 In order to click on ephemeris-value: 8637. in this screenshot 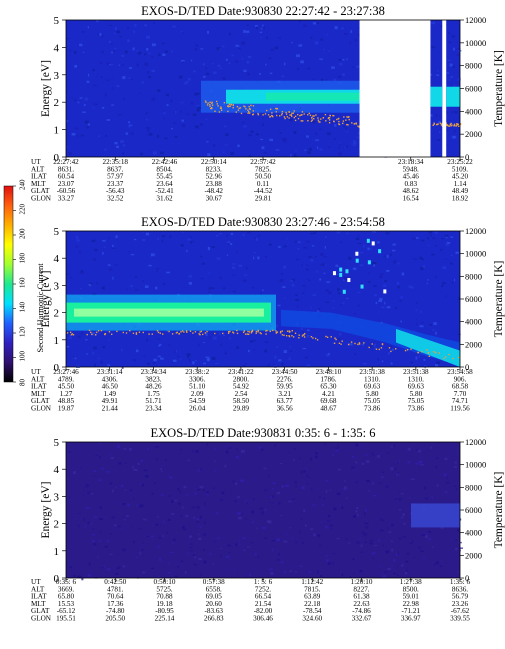, I will do `click(115, 169)`.